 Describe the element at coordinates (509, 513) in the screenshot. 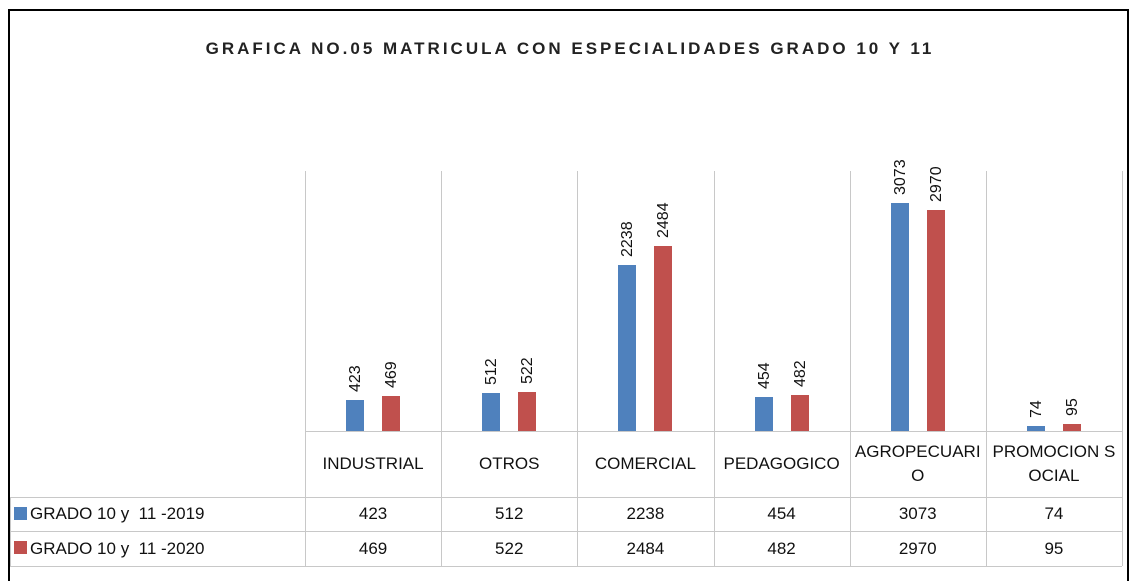

I see `table-value: 512` at that location.